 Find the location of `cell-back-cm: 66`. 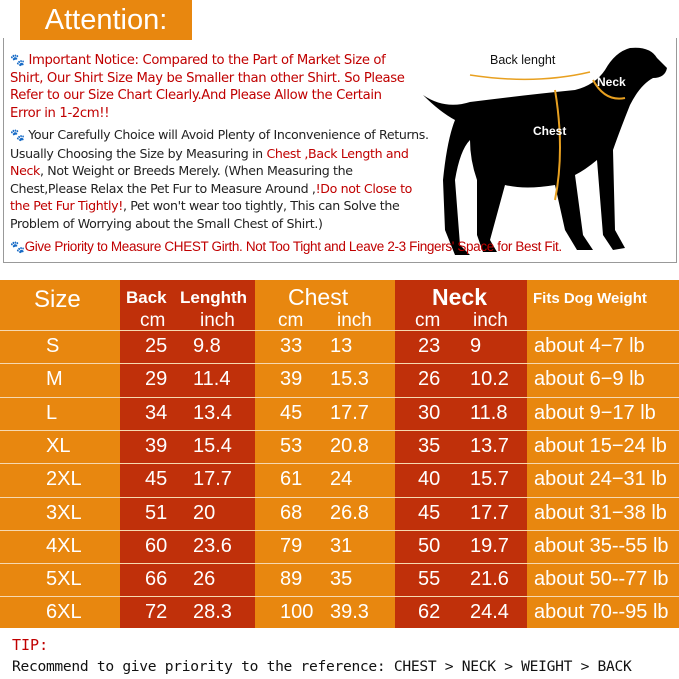

cell-back-cm: 66 is located at coordinates (156, 579).